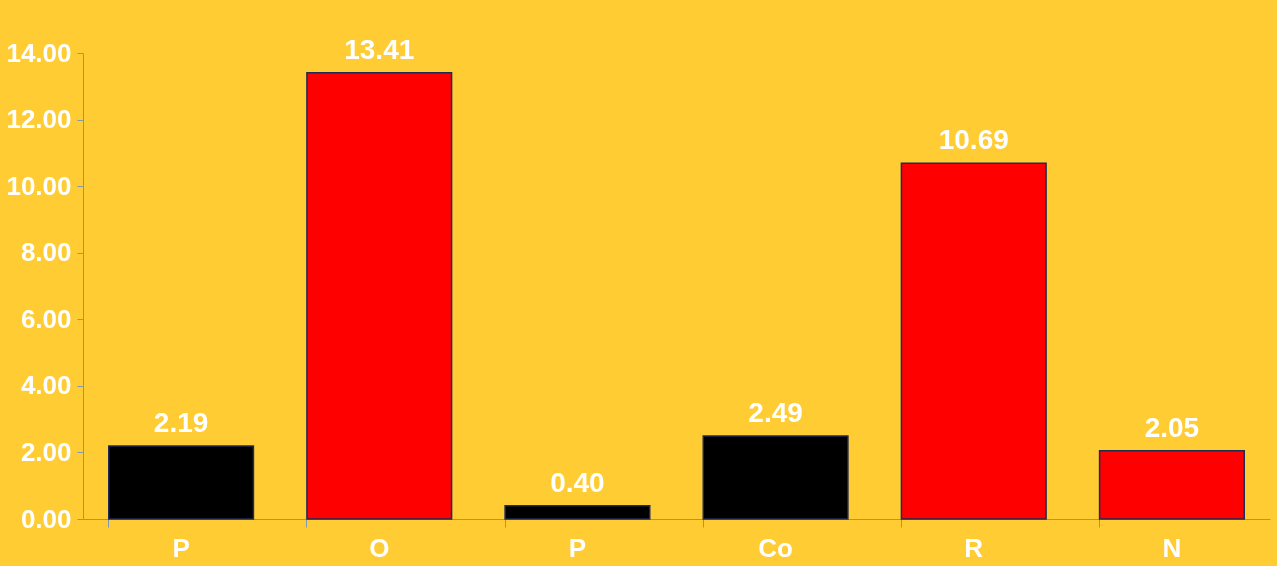 The width and height of the screenshot is (1277, 566). I want to click on y-tick-label: 14.00, so click(39, 52).